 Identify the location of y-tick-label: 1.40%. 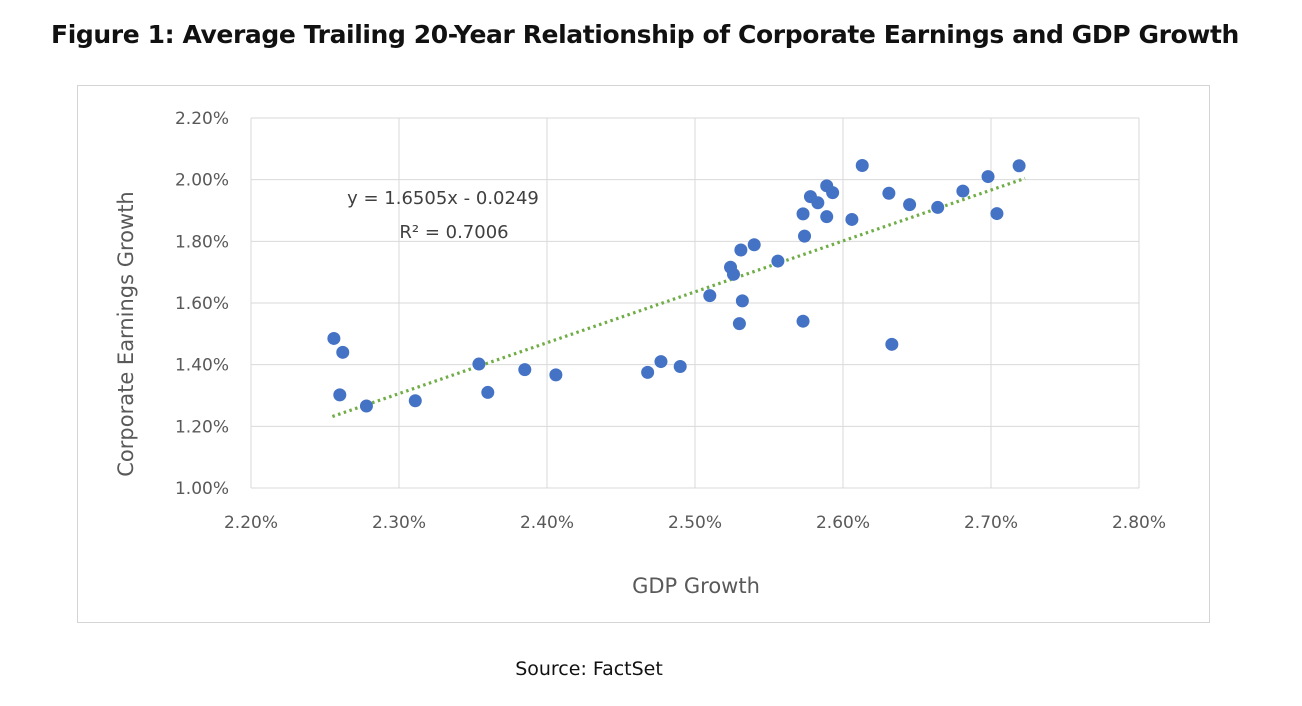
(202, 366).